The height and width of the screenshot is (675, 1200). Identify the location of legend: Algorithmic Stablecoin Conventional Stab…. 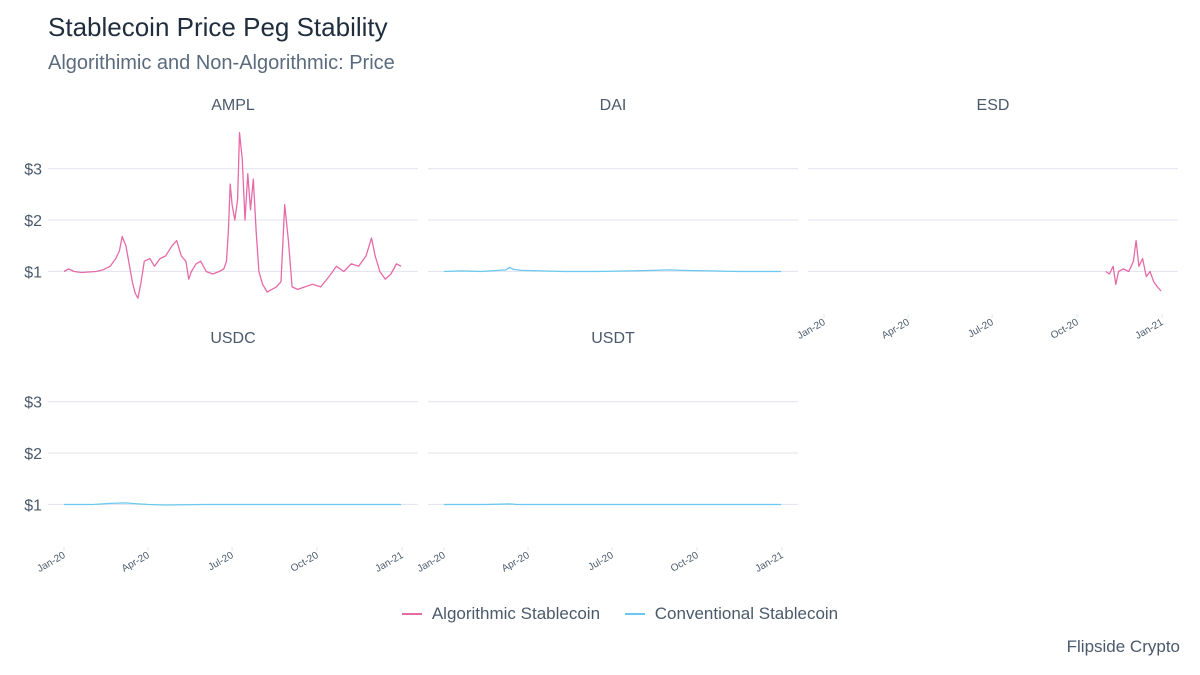
(600, 612).